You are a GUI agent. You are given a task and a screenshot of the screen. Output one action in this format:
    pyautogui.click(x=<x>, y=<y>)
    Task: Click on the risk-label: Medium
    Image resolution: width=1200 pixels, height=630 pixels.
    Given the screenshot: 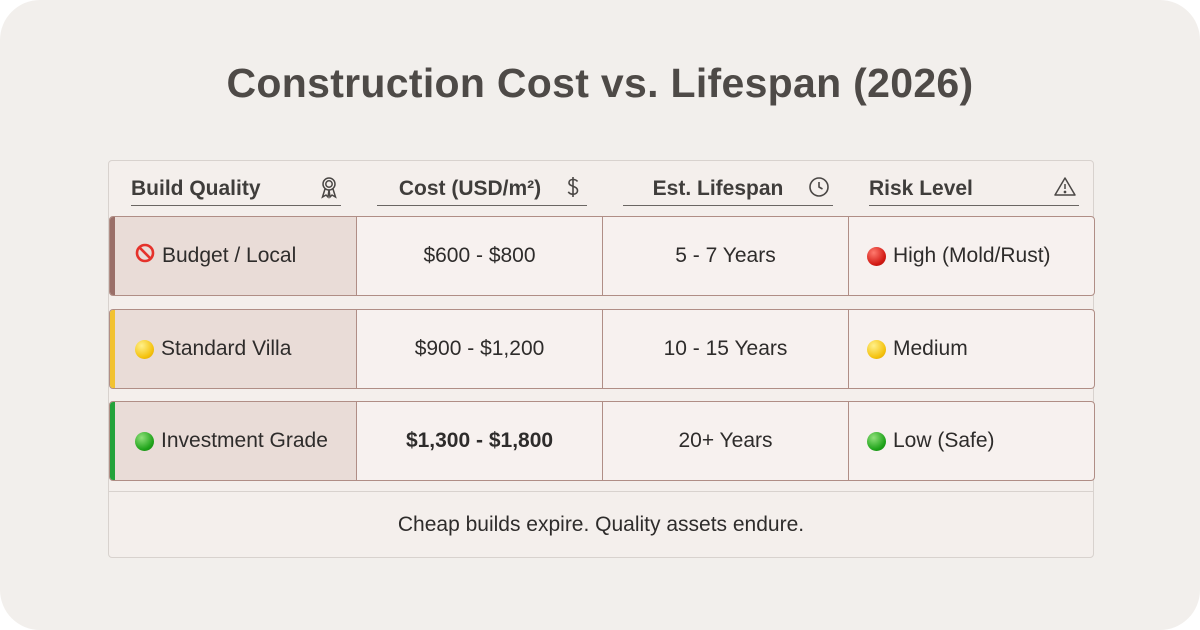 What is the action you would take?
    pyautogui.click(x=930, y=348)
    